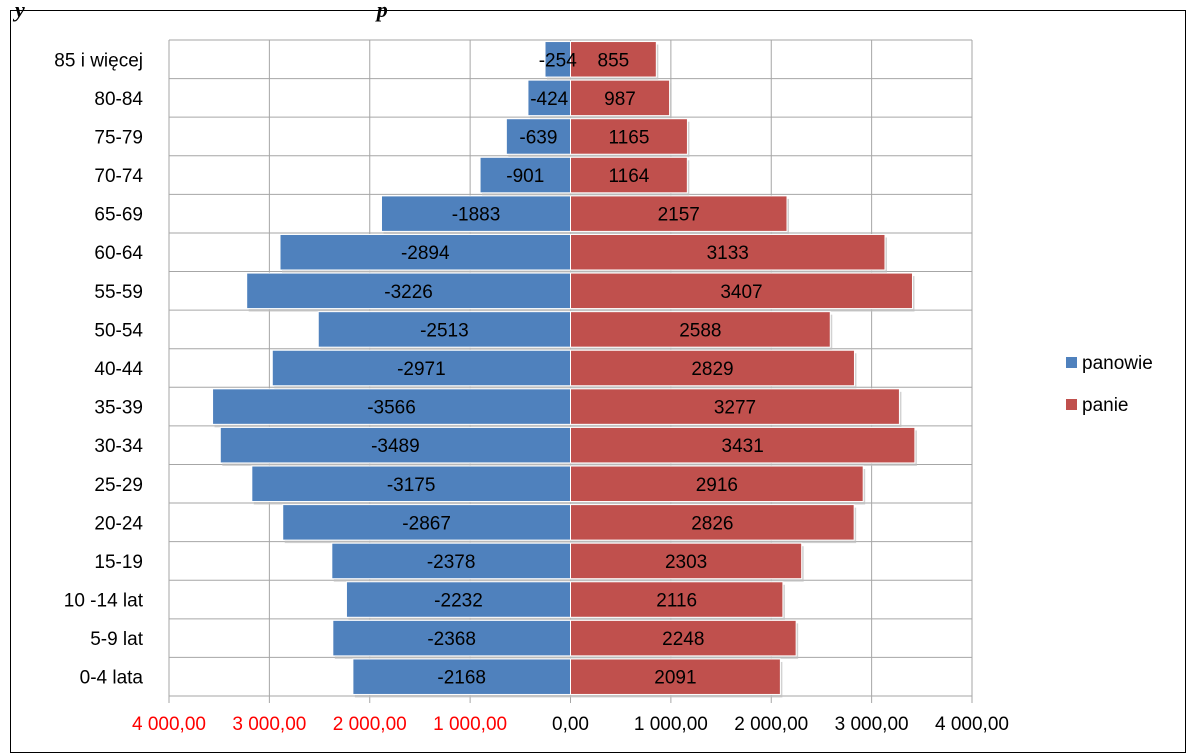 The image size is (1189, 756). I want to click on value-label: 2588, so click(700, 330).